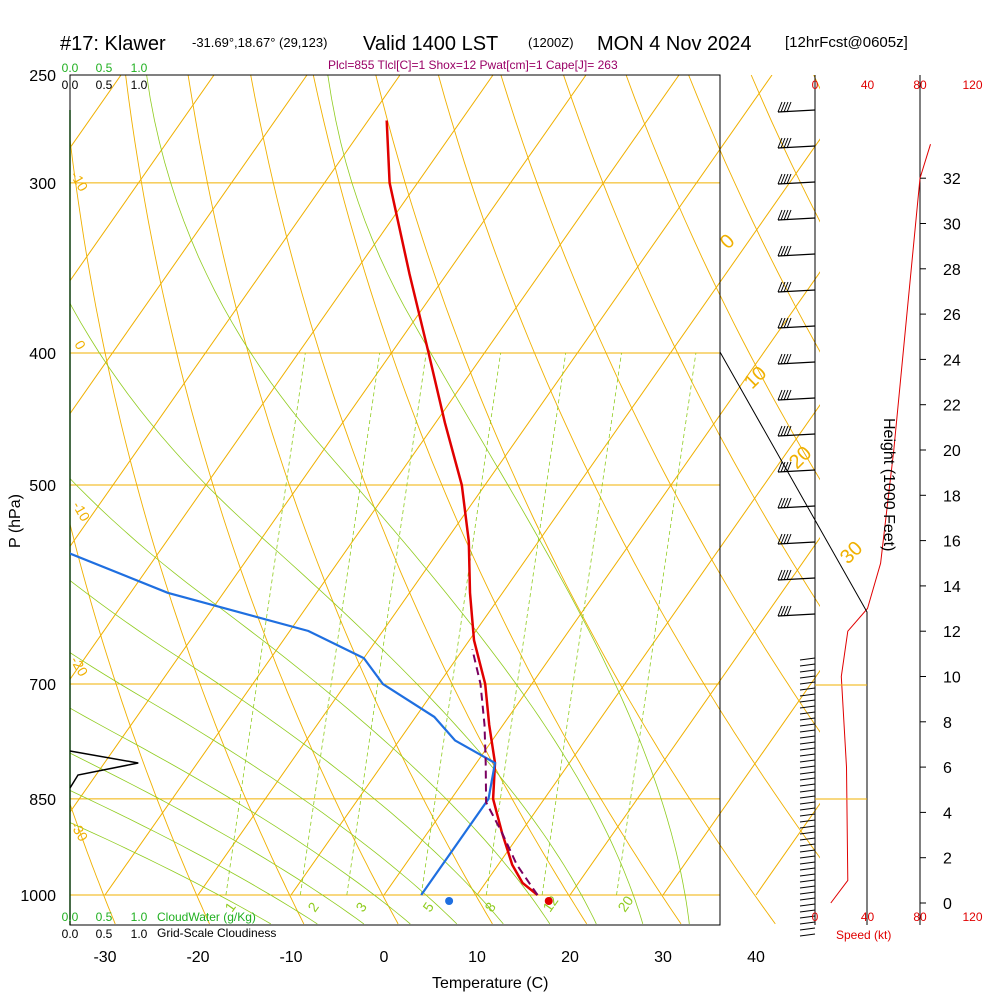 The height and width of the screenshot is (1000, 1000). What do you see at coordinates (727, 241) in the screenshot?
I see `dry-adiabat-label: 0` at bounding box center [727, 241].